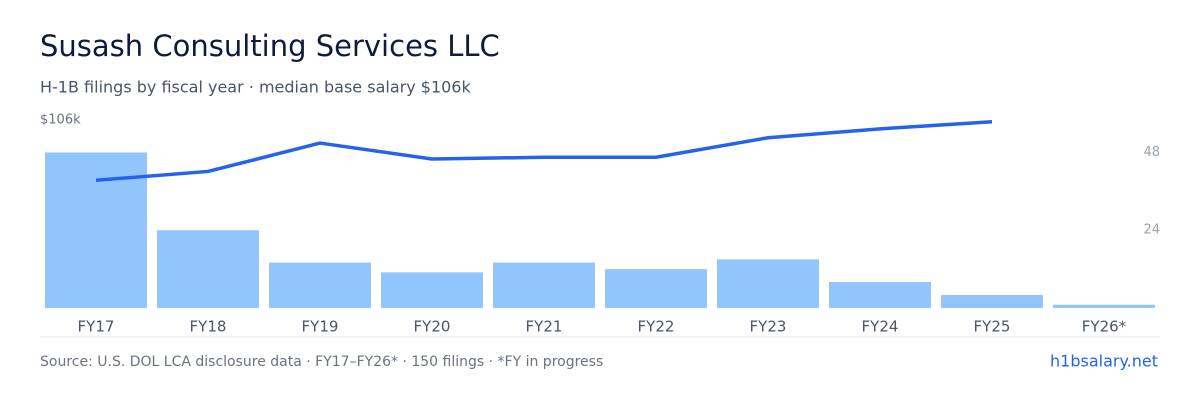  I want to click on x-tick-label: FY20, so click(432, 327).